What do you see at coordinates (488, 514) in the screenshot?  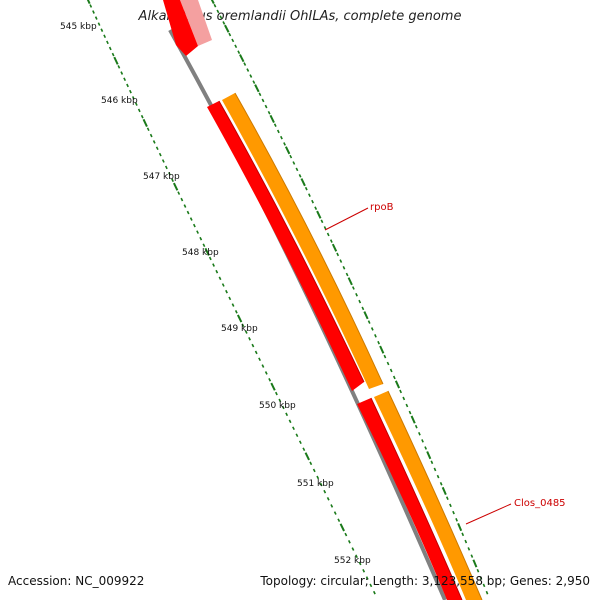 I see `clos0485-leader-line` at bounding box center [488, 514].